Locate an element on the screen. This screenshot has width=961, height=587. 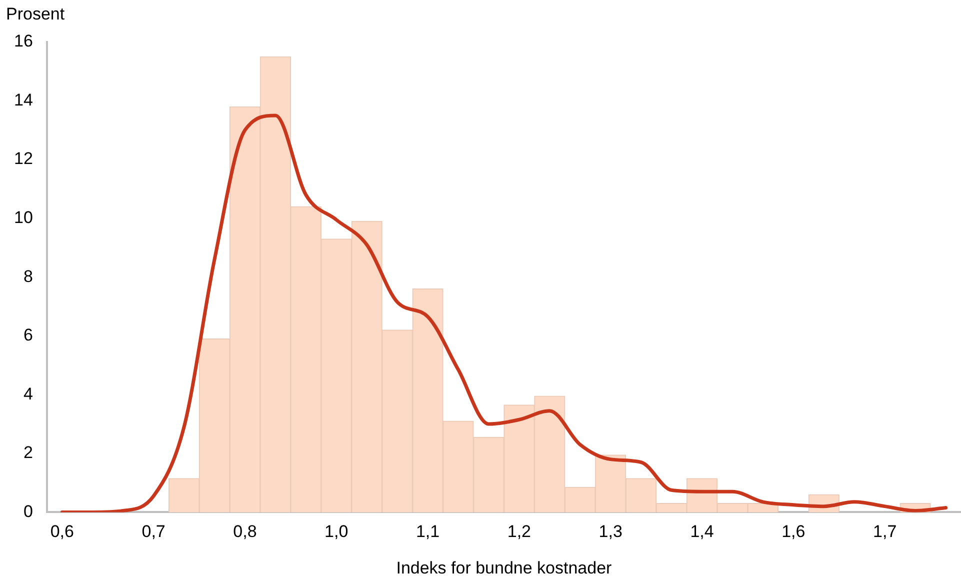
x-tick-label: 1,6 is located at coordinates (794, 532).